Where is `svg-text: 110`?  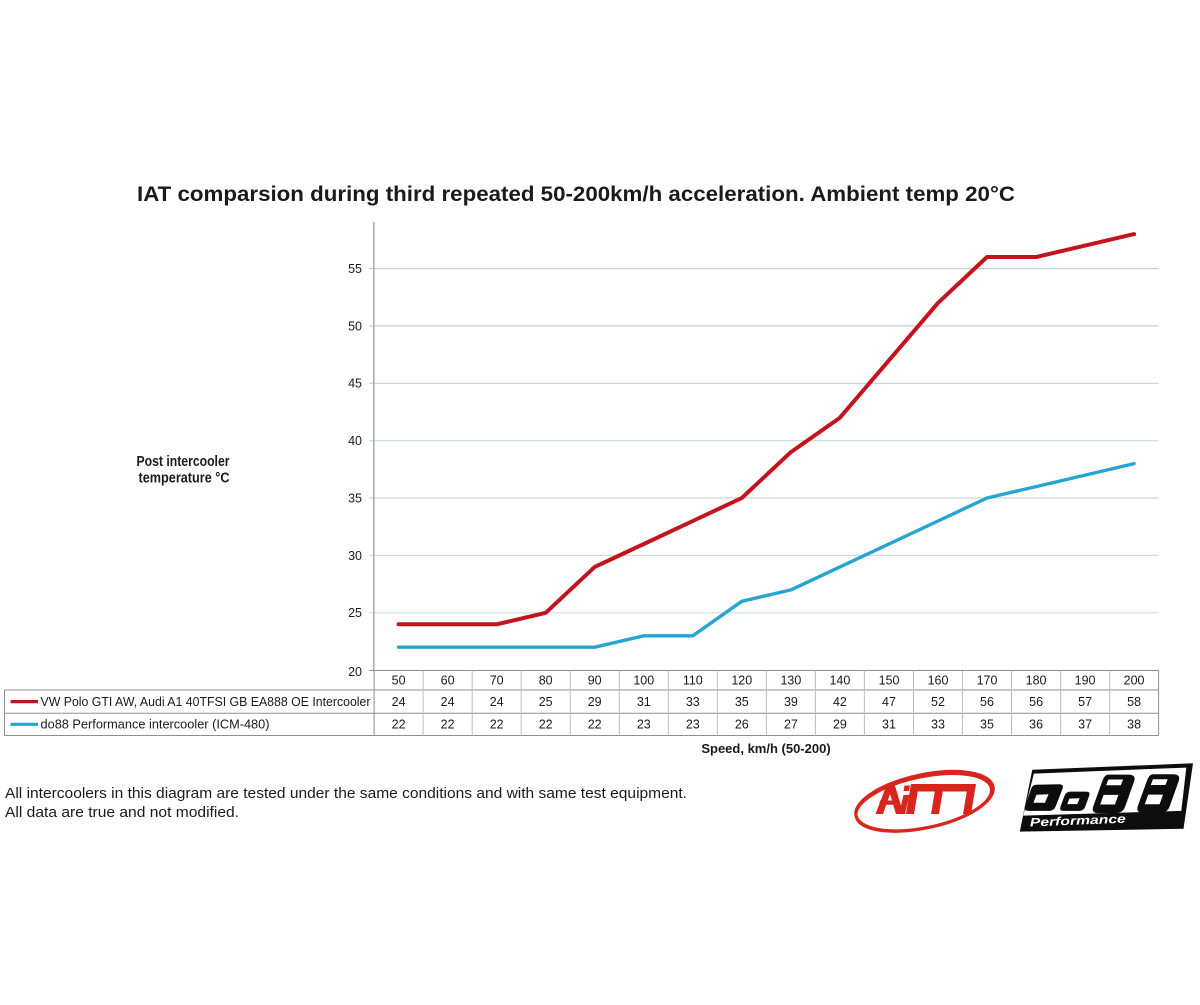
svg-text: 110 is located at coordinates (693, 681).